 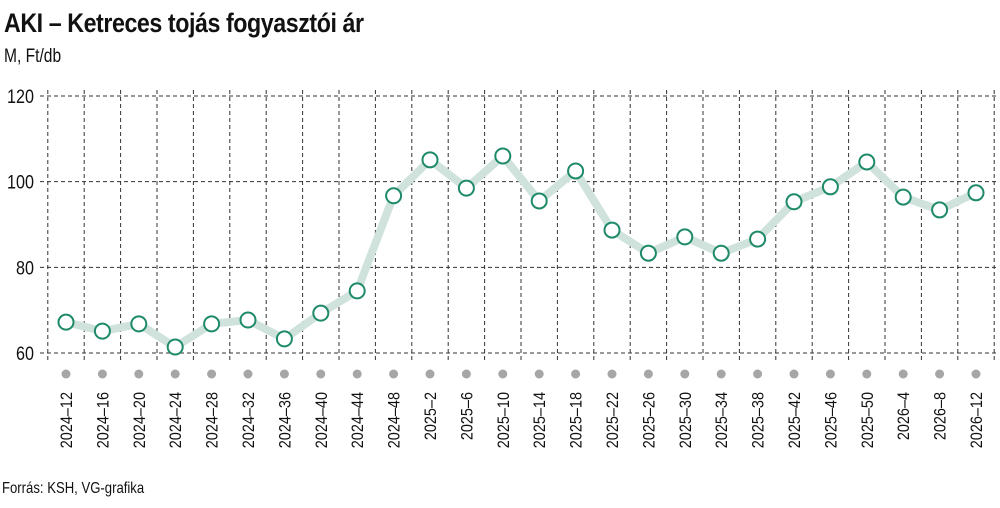 I want to click on y-tick-label: 80, so click(x=25, y=268).